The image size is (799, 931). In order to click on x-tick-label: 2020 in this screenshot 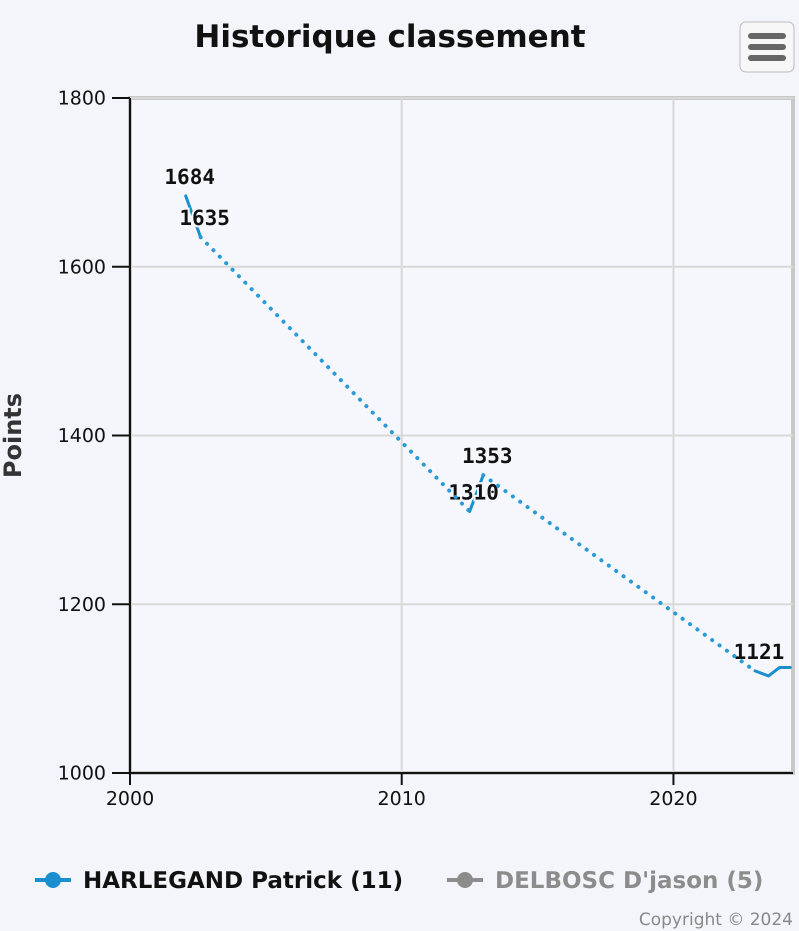, I will do `click(673, 799)`.